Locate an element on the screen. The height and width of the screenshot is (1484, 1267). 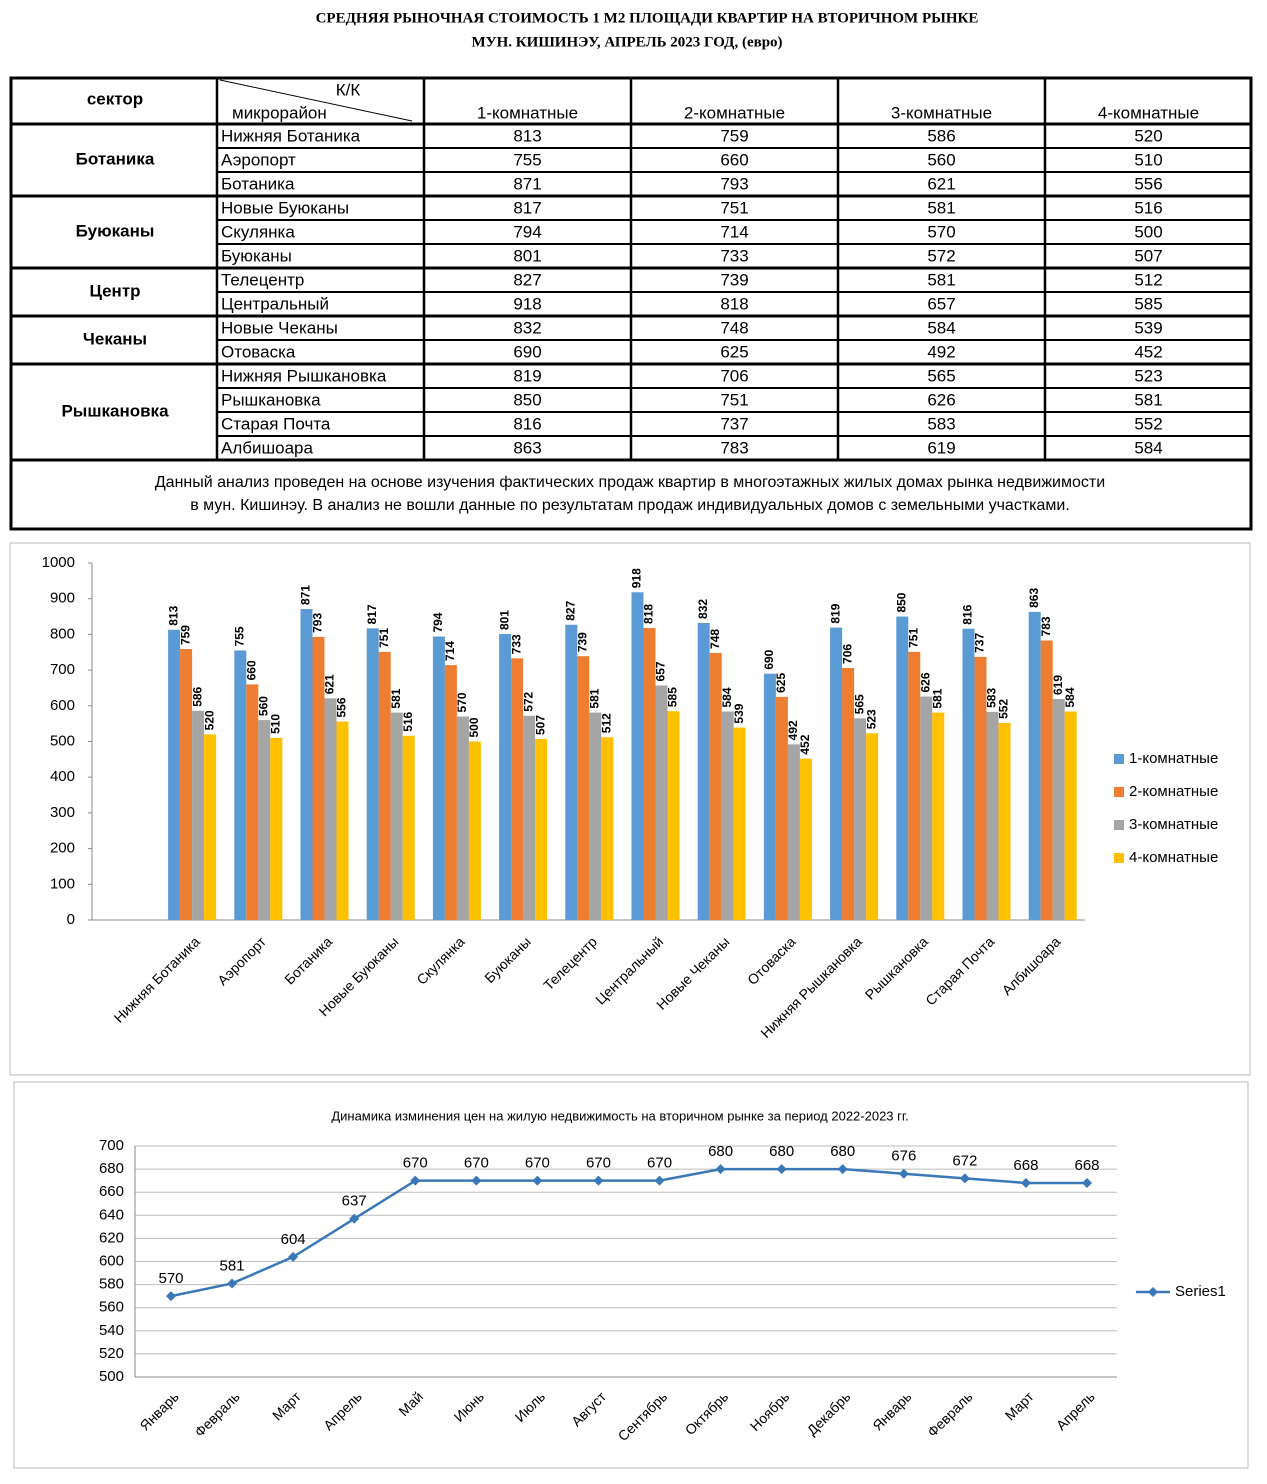
cell-value: 759 is located at coordinates (734, 135).